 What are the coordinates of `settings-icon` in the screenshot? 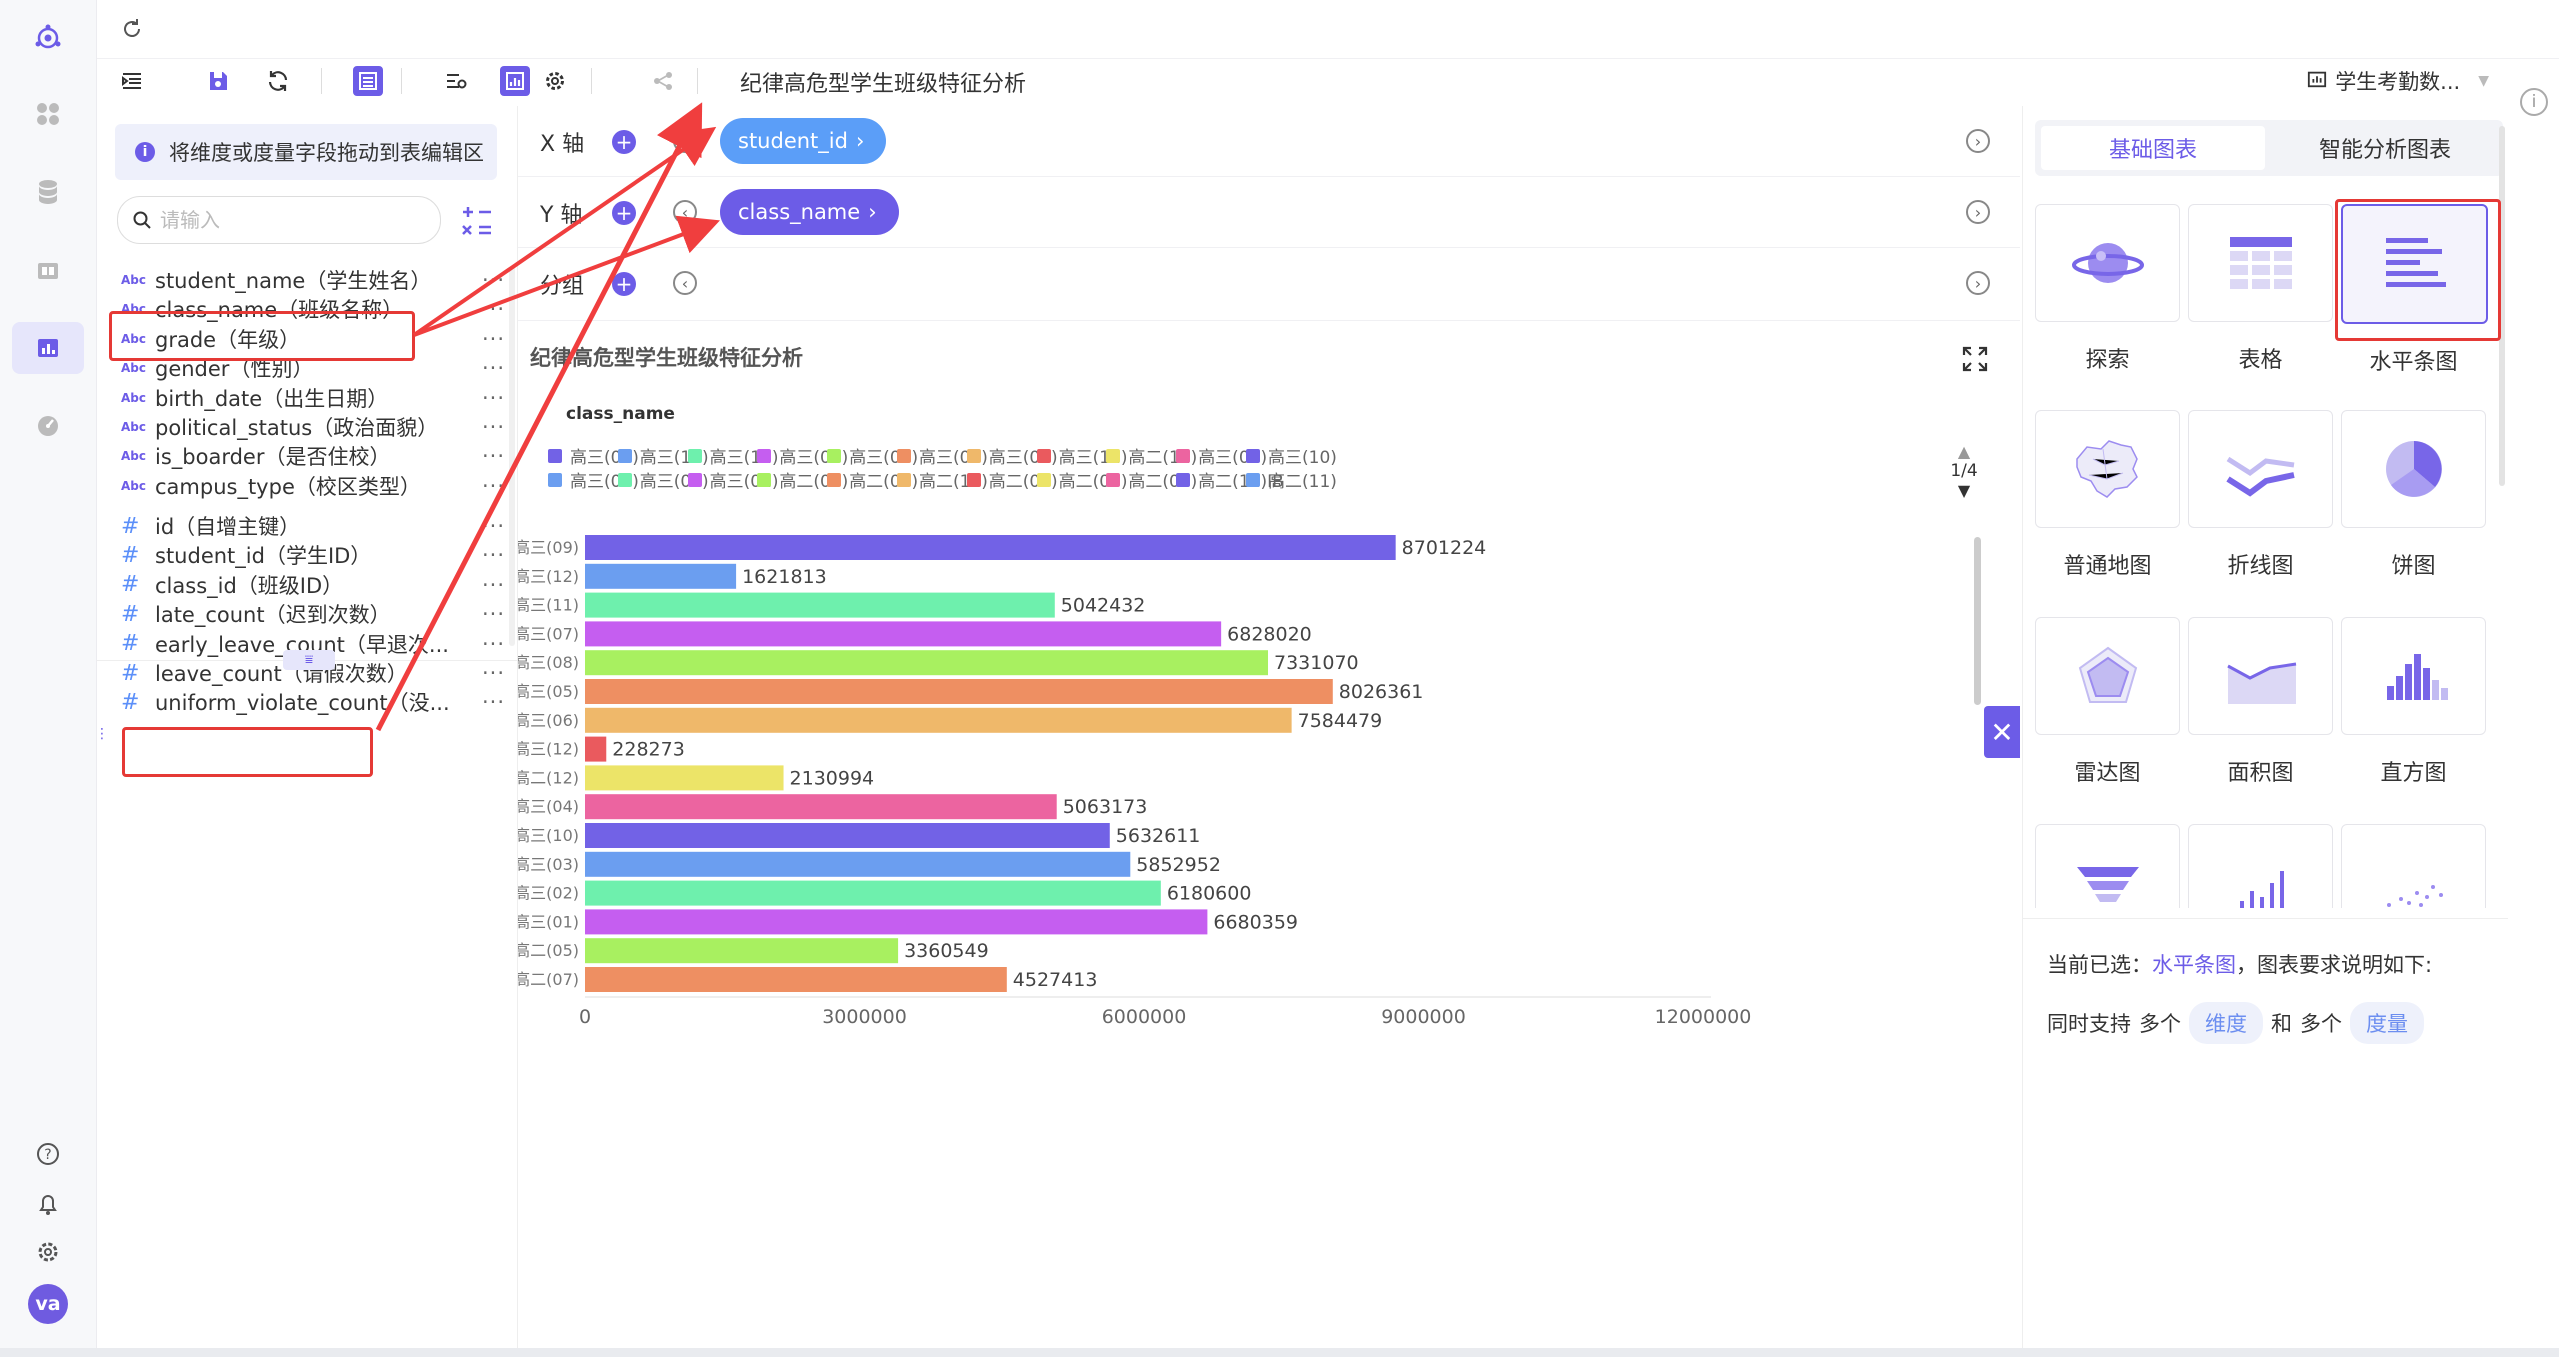 It's located at (48, 1252).